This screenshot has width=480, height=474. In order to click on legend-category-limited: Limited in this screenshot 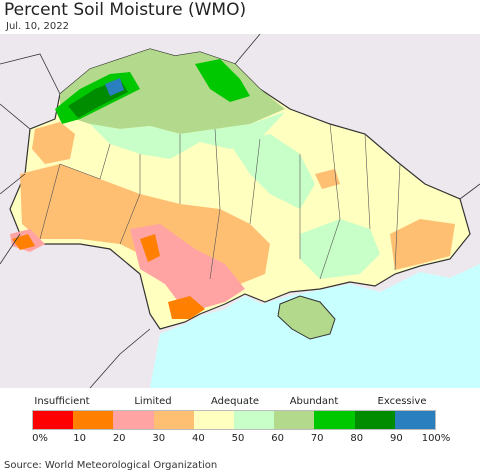, I will do `click(153, 401)`.